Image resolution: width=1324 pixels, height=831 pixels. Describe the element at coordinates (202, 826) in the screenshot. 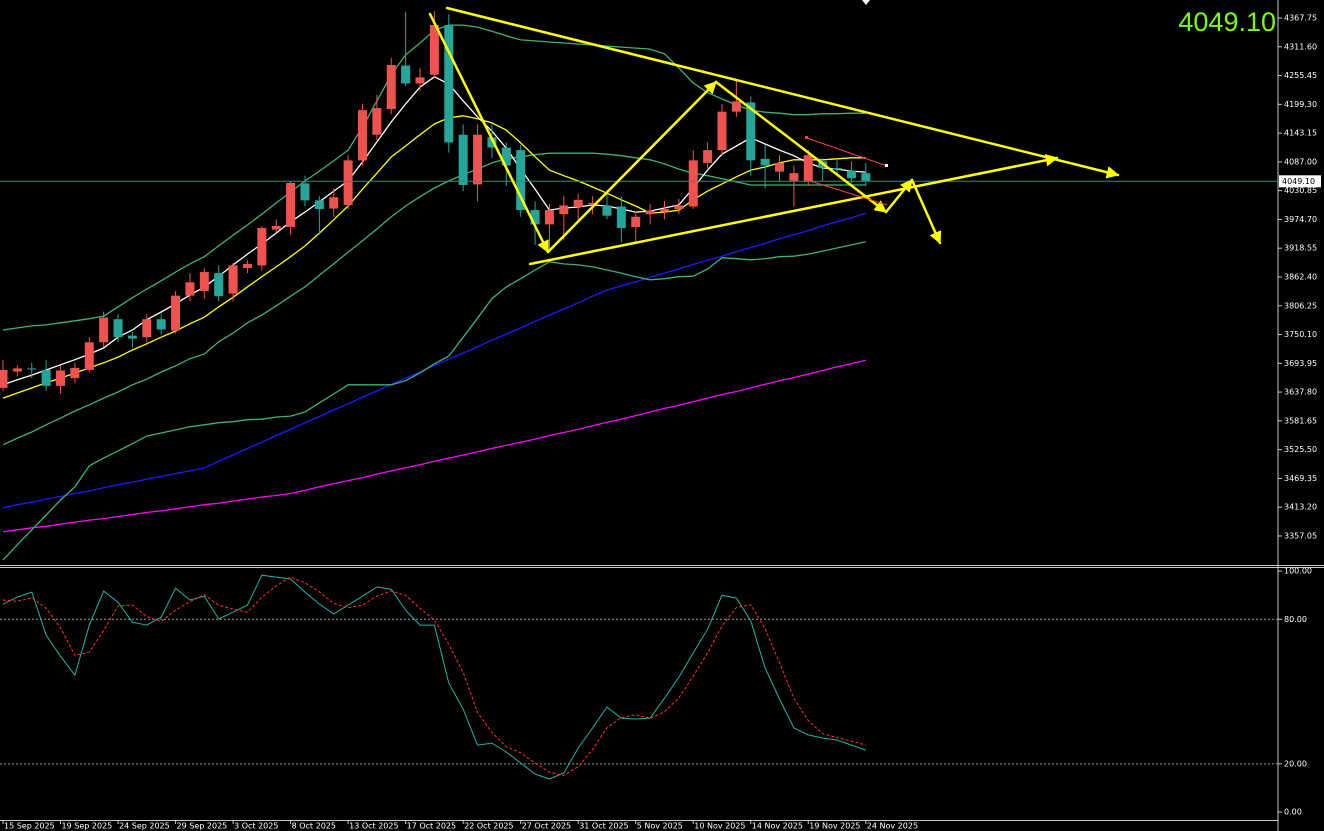

I see `x-tick-label: 29 Sep 2025` at that location.